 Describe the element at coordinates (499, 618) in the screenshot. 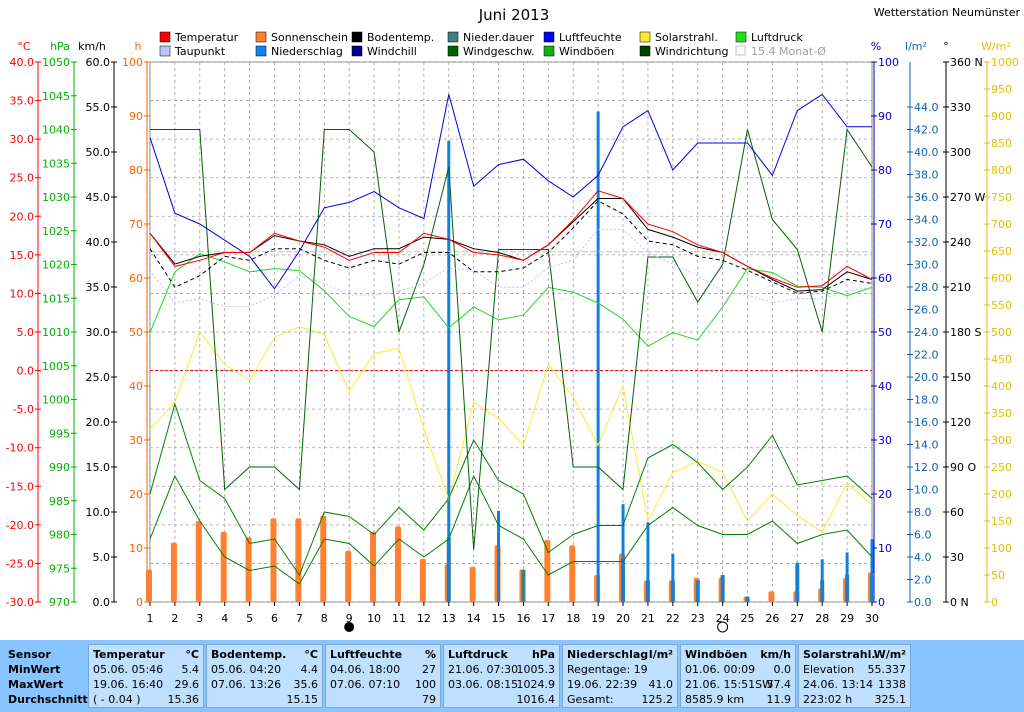

I see `x-tick-label: 15` at that location.